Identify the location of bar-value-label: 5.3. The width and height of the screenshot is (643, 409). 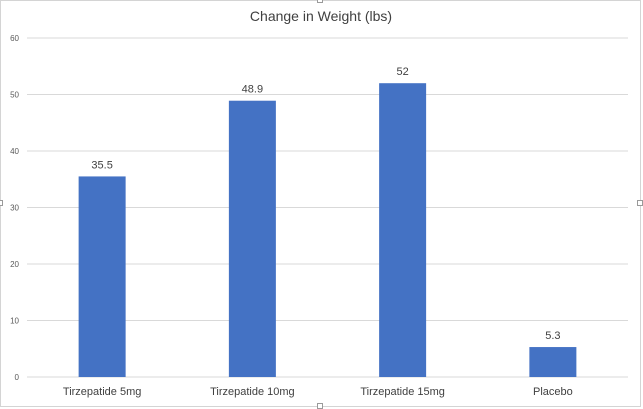
(552, 336).